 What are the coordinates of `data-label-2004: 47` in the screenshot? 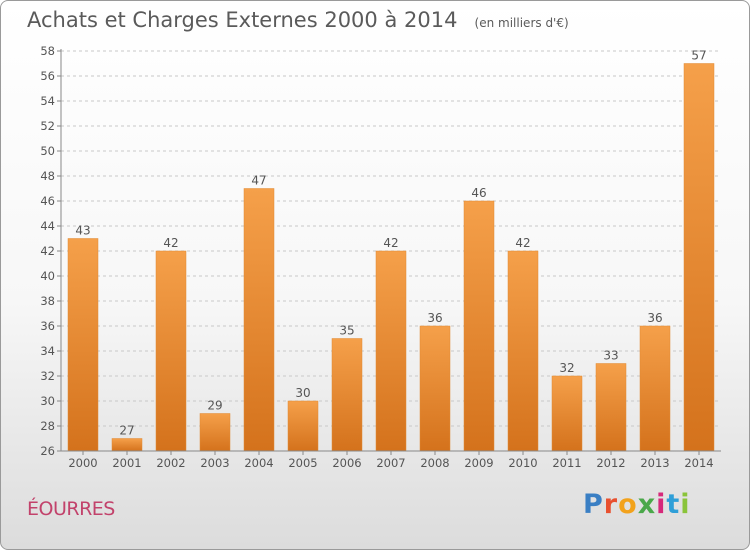 It's located at (258, 181).